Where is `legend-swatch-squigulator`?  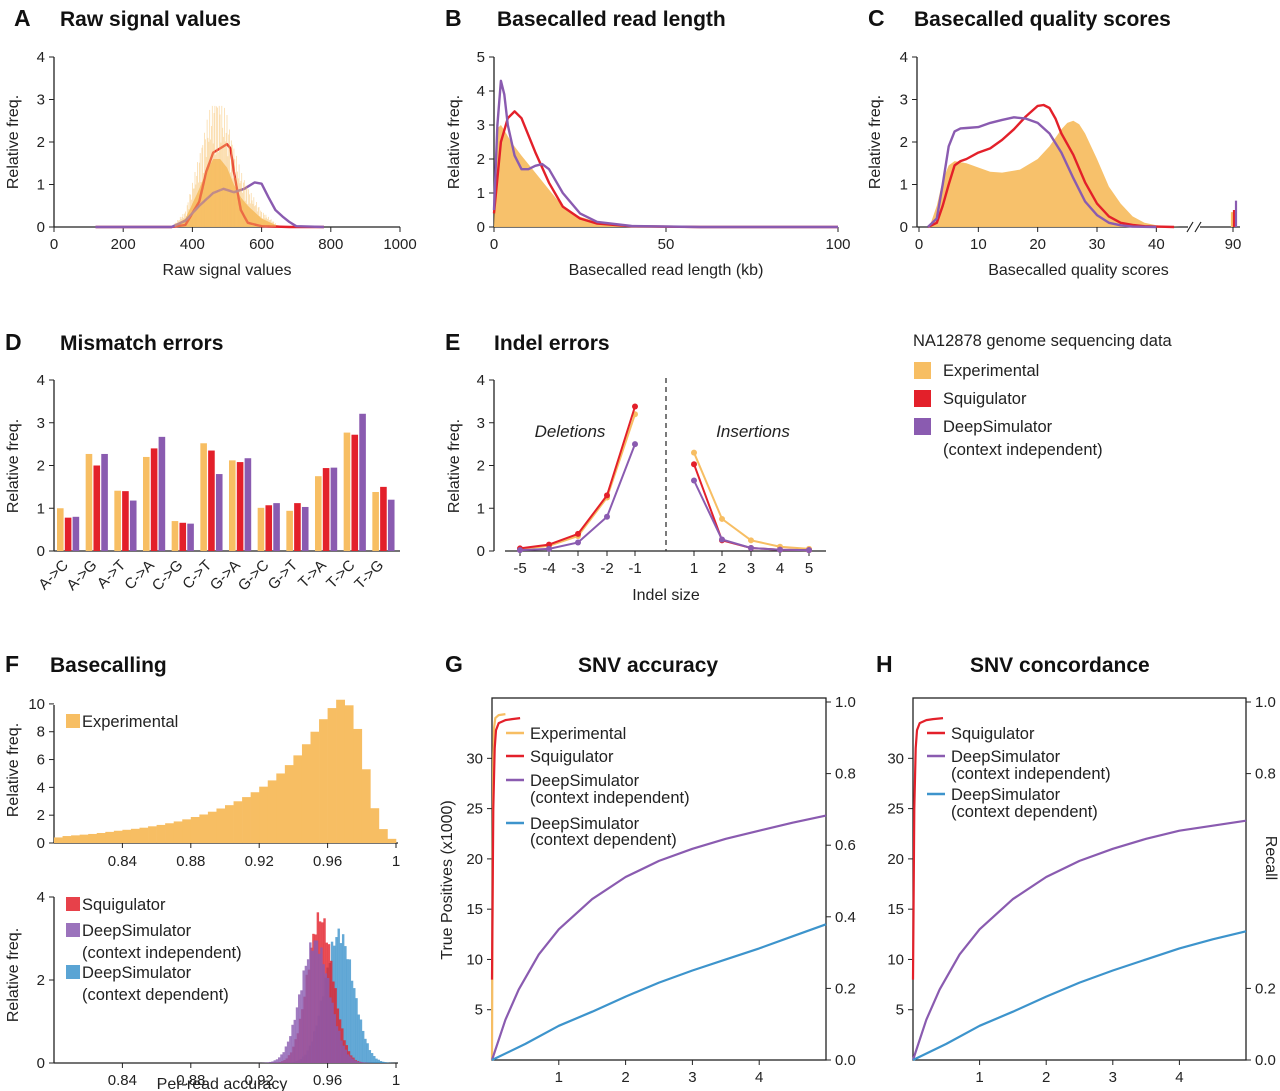
legend-swatch-squigulator is located at coordinates (73, 904).